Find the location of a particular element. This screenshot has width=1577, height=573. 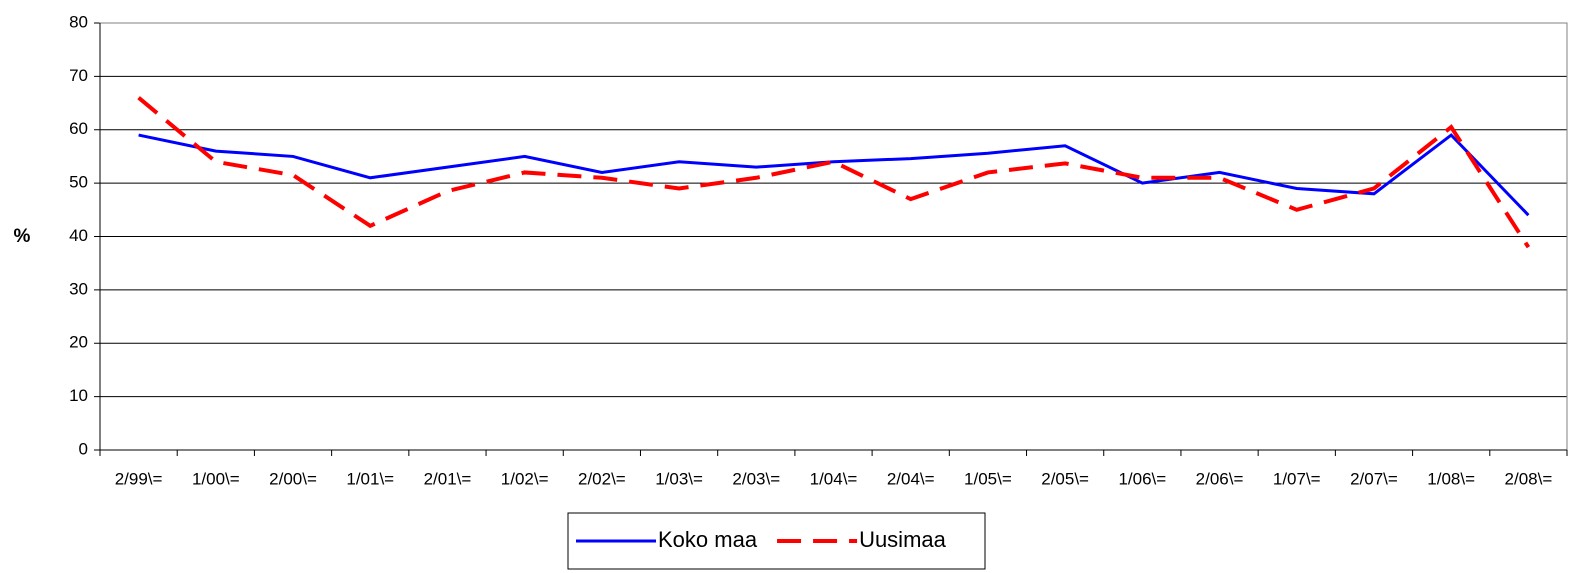

x-tick-label: 1/00\= is located at coordinates (216, 478).